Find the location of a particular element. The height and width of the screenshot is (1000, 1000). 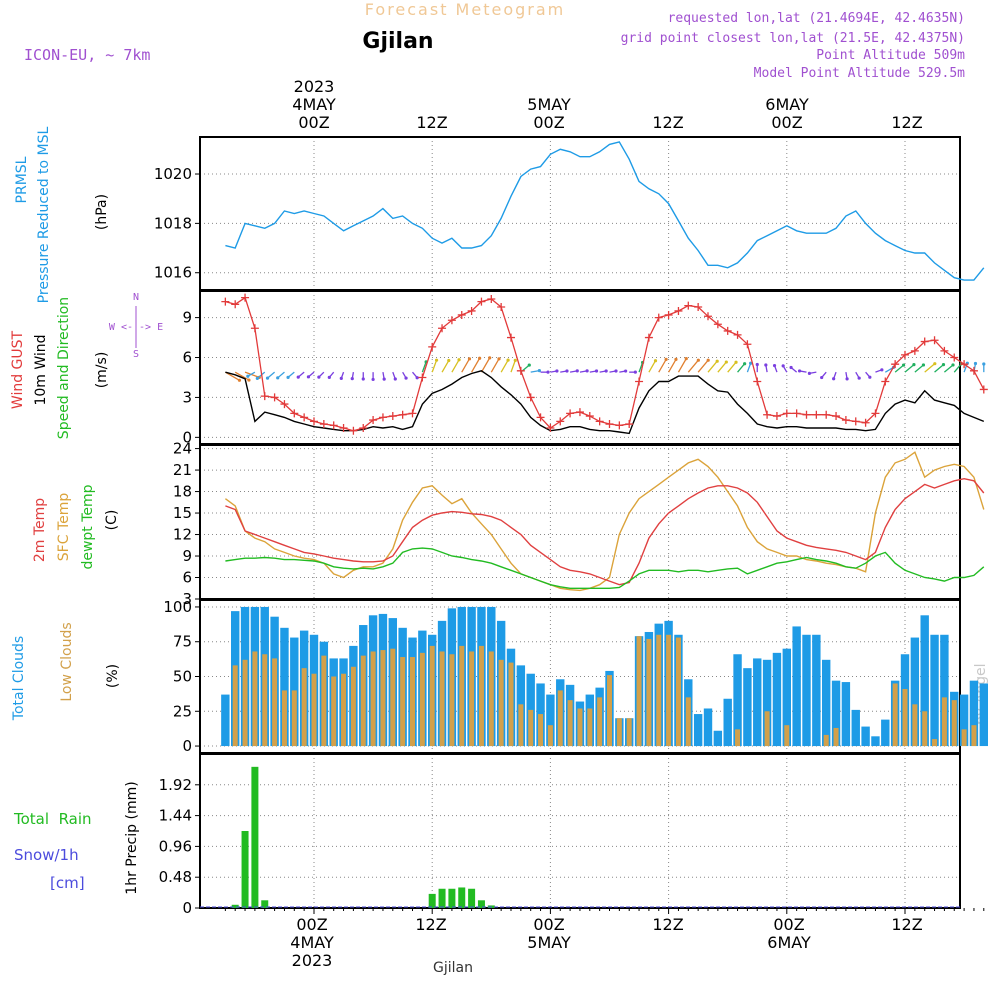

y-tick-label: 1.44 is located at coordinates (175, 816).